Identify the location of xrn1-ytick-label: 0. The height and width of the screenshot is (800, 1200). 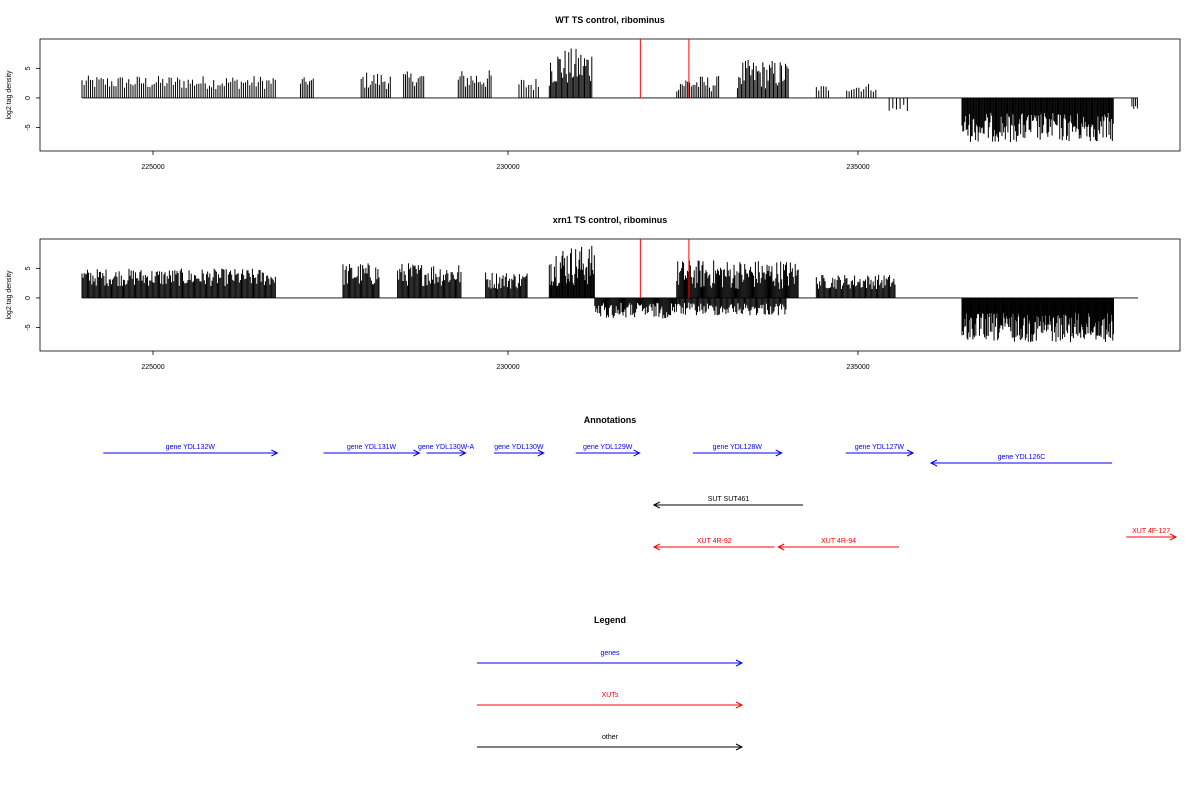
(28, 298).